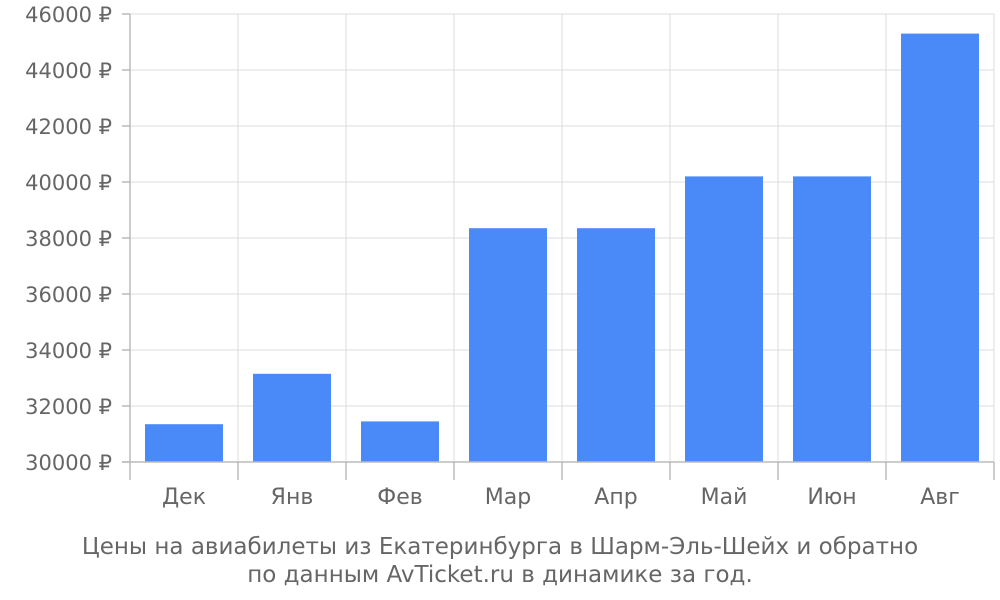 The image size is (1000, 600). I want to click on y-tick-label: 46000 ₽, so click(68, 15).